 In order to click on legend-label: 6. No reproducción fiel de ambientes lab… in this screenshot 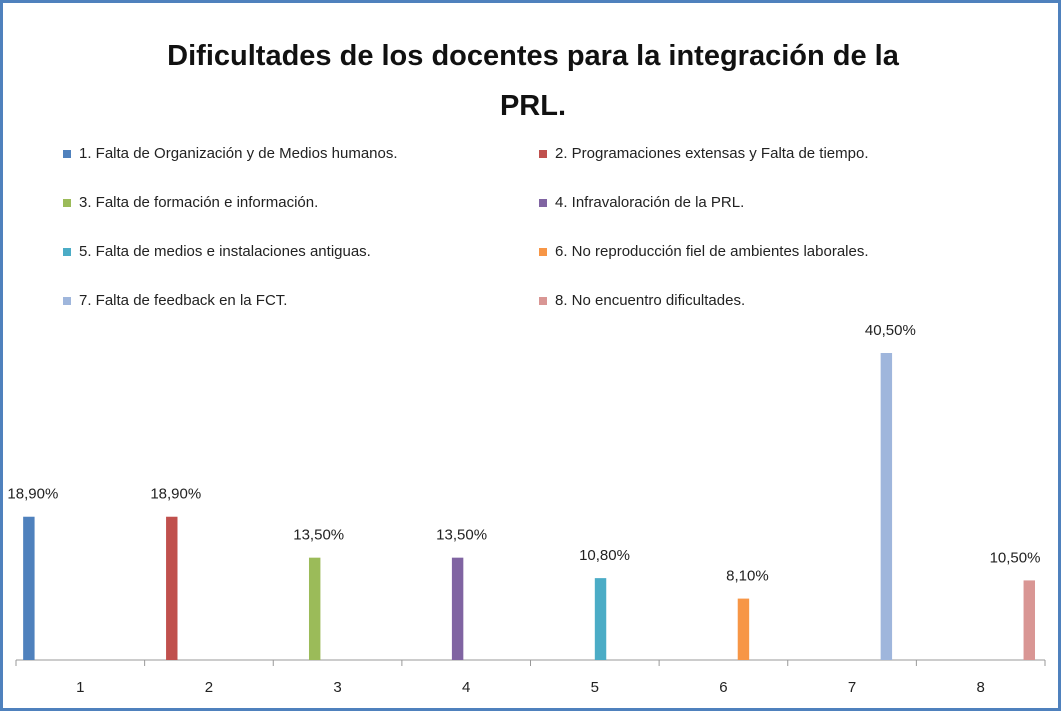, I will do `click(712, 251)`.